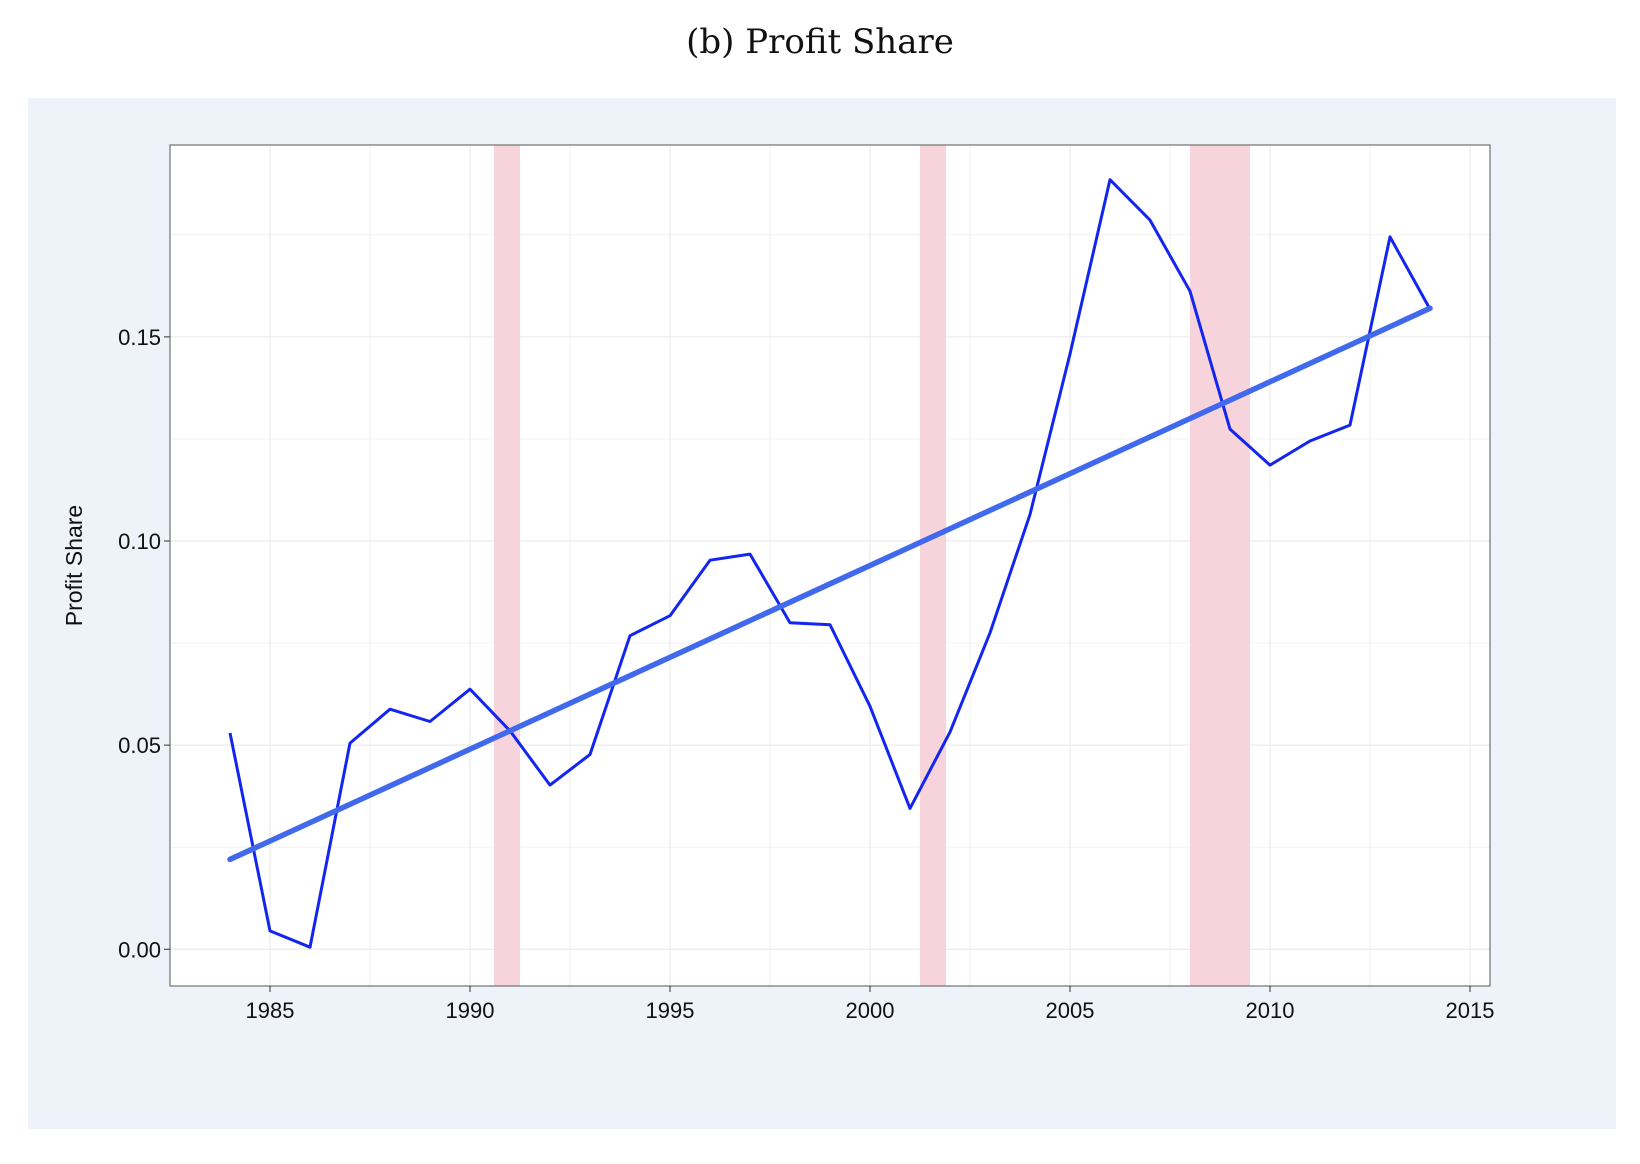 This screenshot has width=1640, height=1164. What do you see at coordinates (1470, 1010) in the screenshot?
I see `x-tick-label: 2015` at bounding box center [1470, 1010].